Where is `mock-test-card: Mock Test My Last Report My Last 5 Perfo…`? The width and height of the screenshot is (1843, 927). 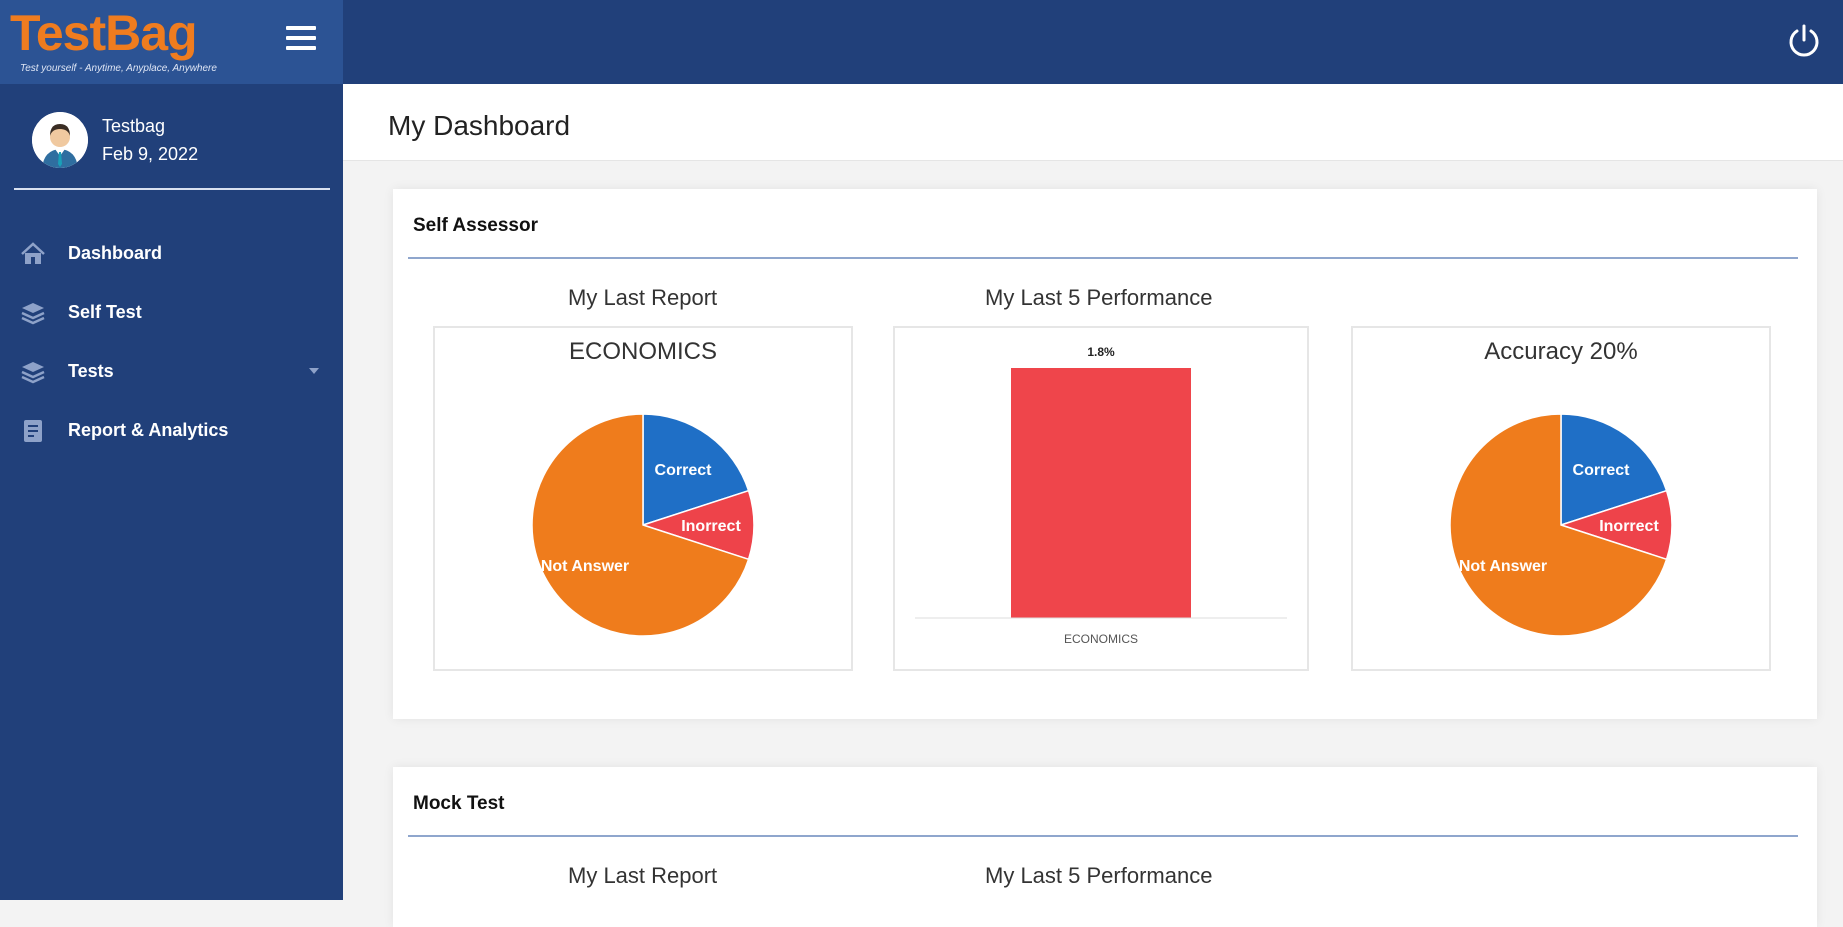 mock-test-card: Mock Test My Last Report My Last 5 Perfo… is located at coordinates (1105, 847).